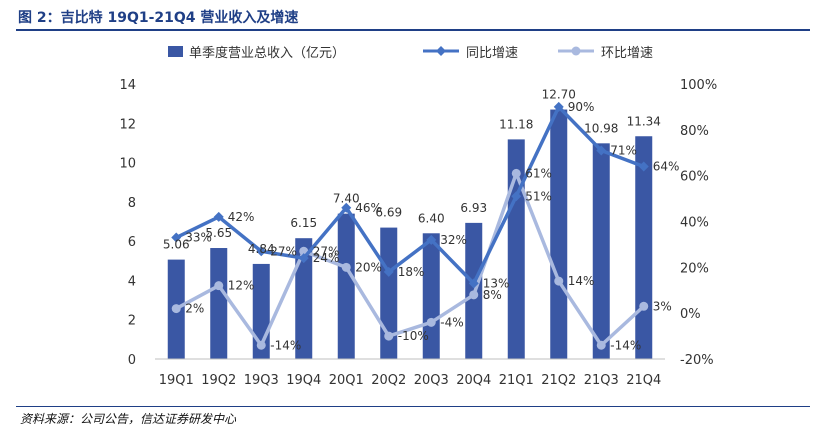 Image resolution: width=826 pixels, height=432 pixels. Describe the element at coordinates (176, 380) in the screenshot. I see `x-tick-label: 19Q1` at that location.